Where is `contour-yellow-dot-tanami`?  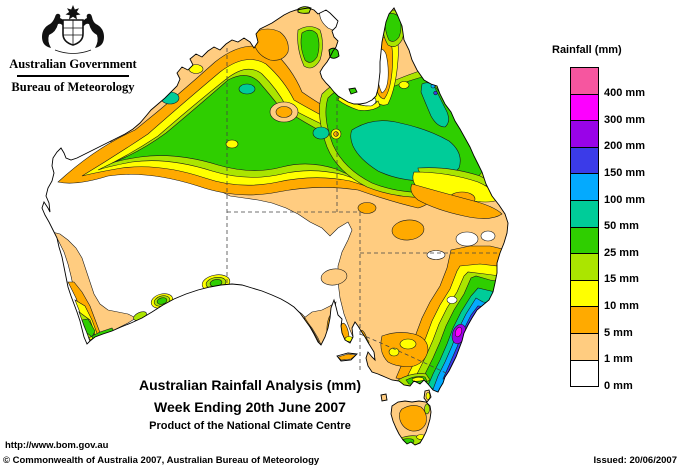 contour-yellow-dot-tanami is located at coordinates (232, 144).